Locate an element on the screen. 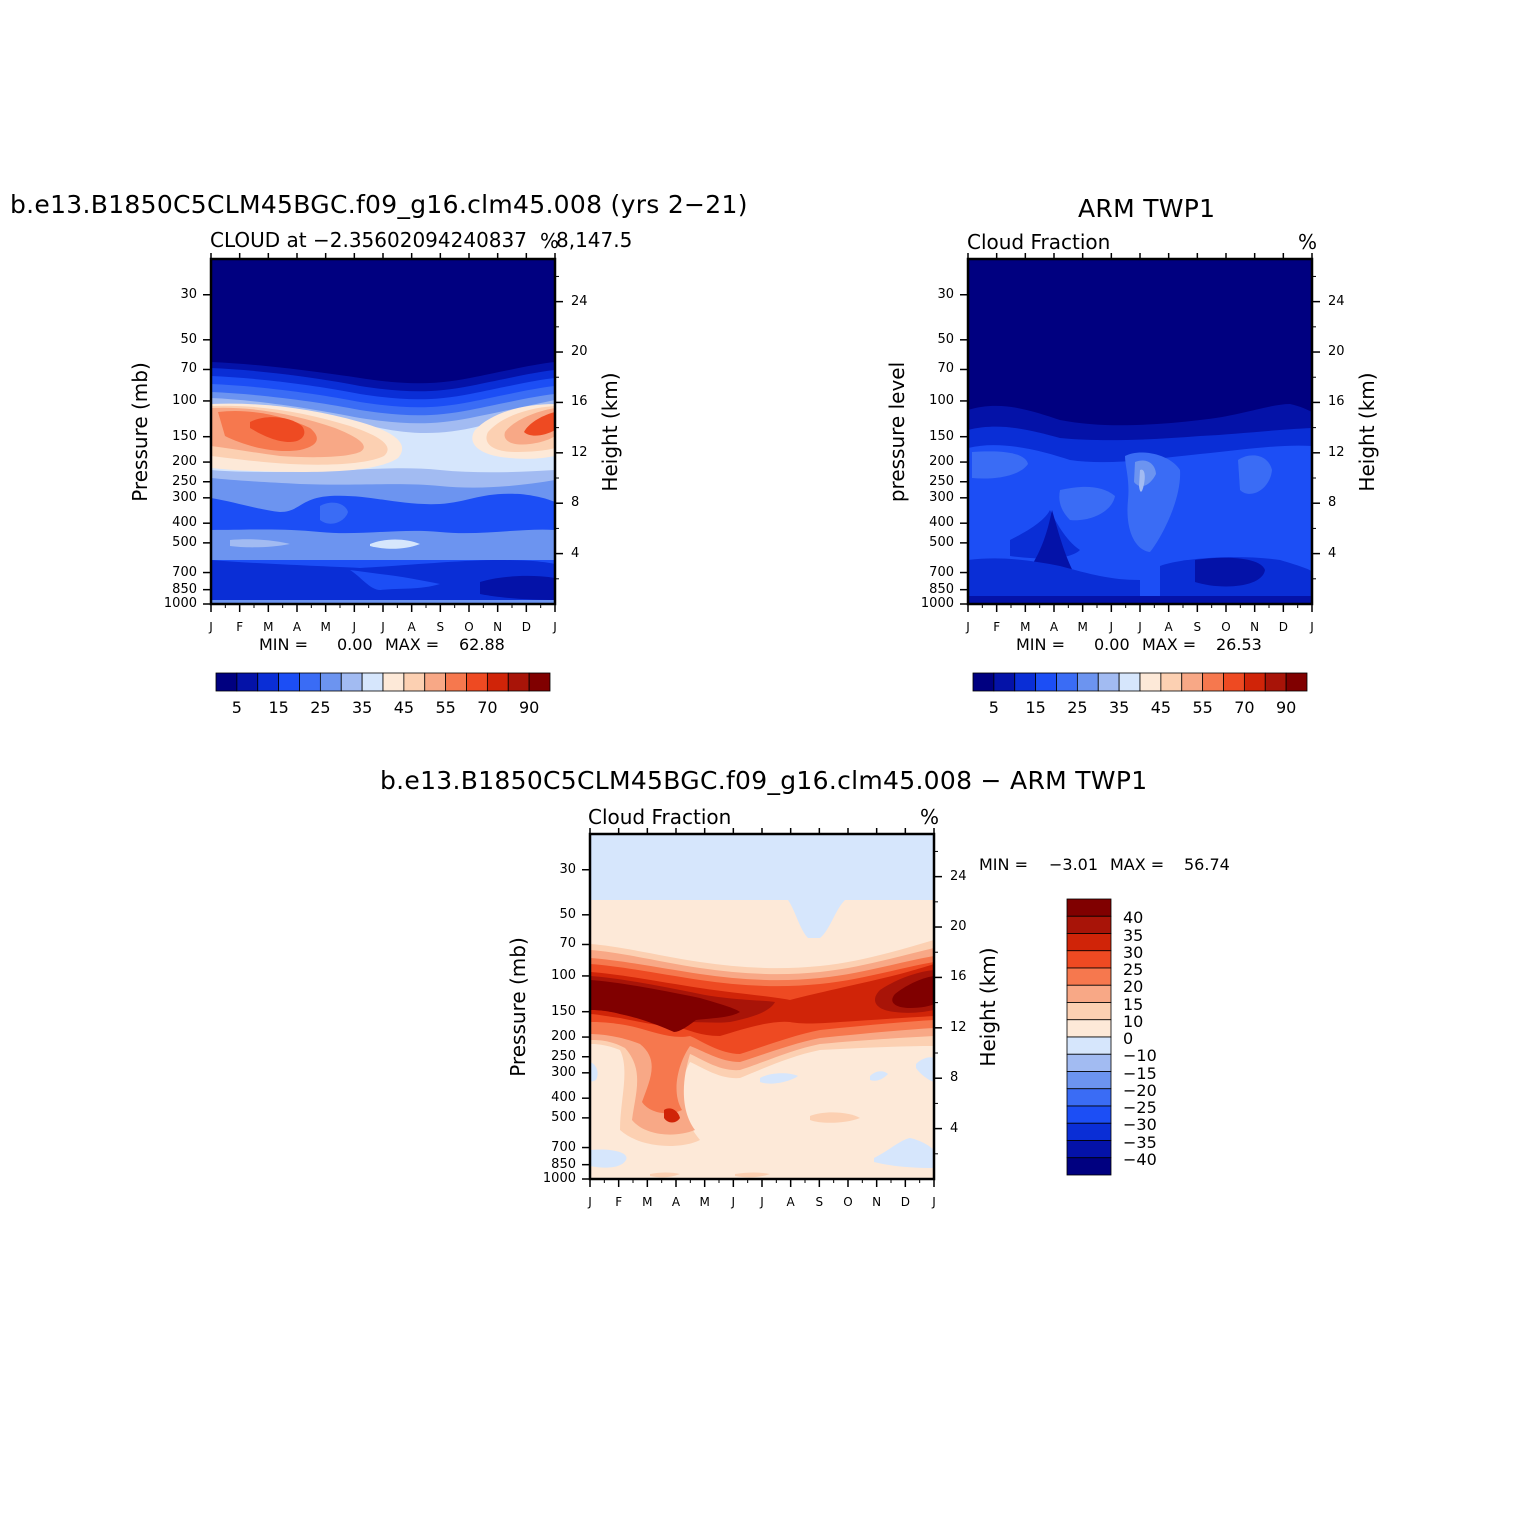 The height and width of the screenshot is (1524, 1524). model-panel-subtitle: CLOUD at −2.35602094240837 is located at coordinates (368, 240).